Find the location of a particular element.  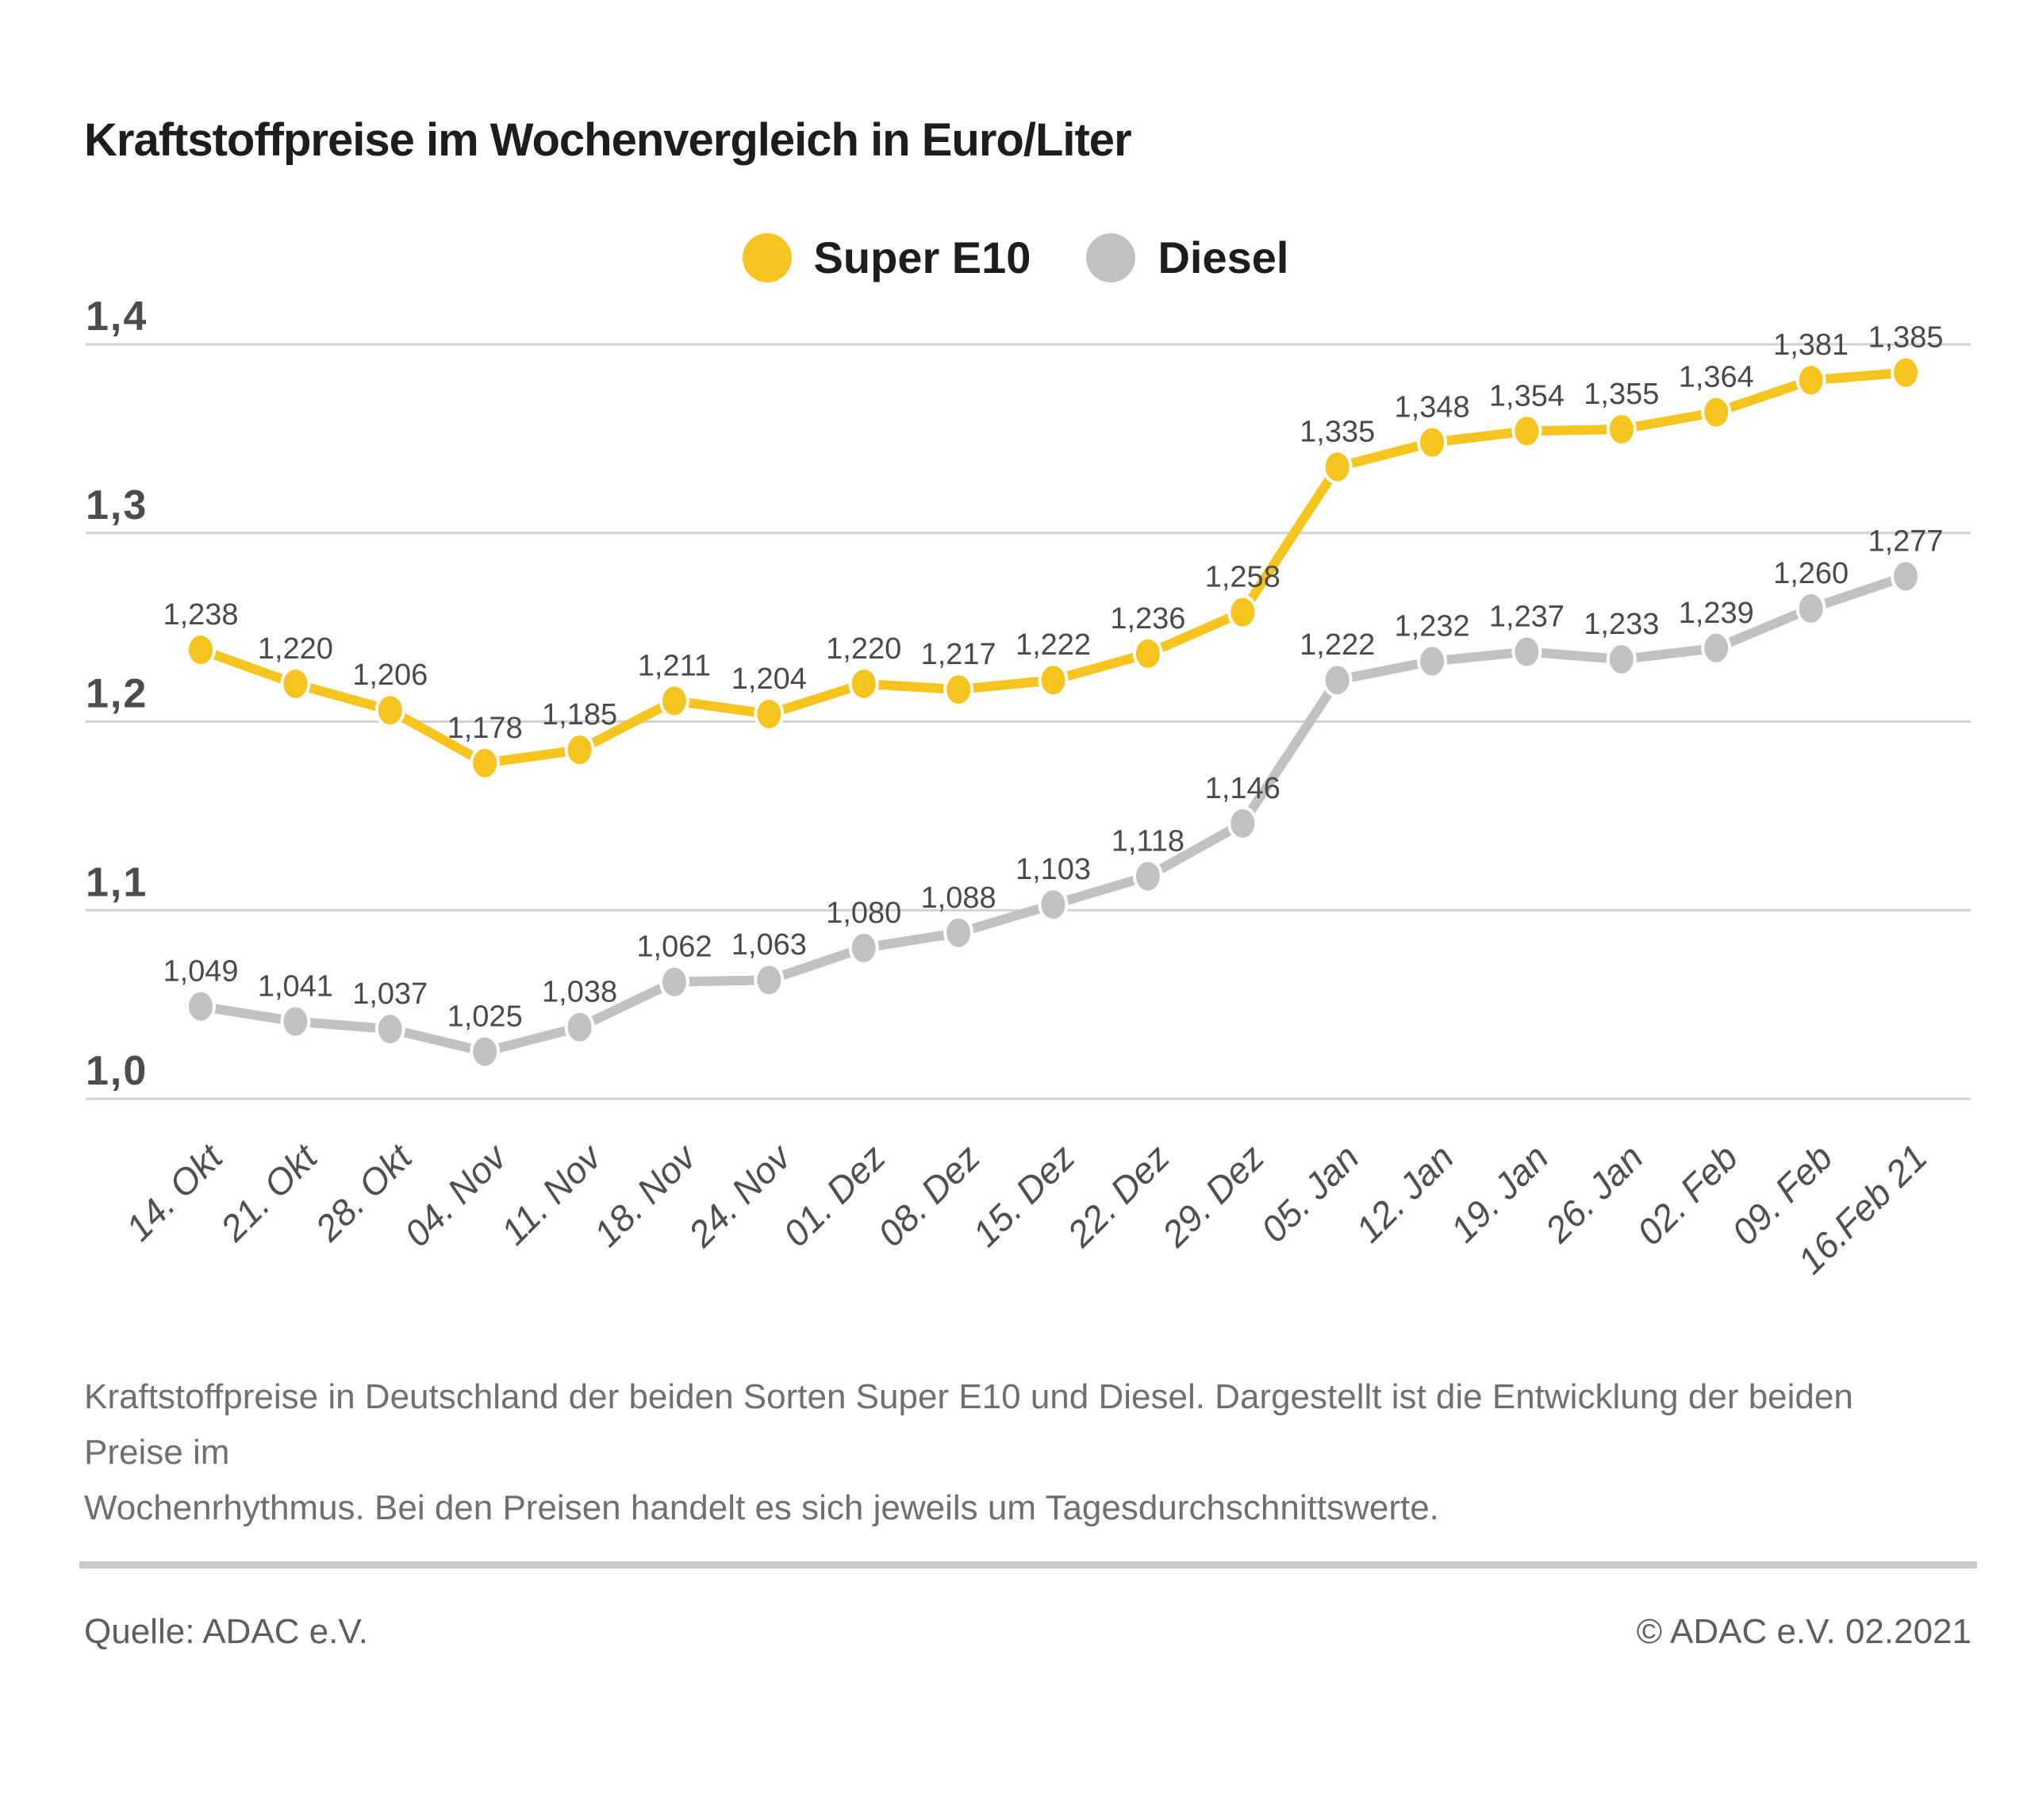

x-axis-tick-label: 14. Okt is located at coordinates (174, 1192).